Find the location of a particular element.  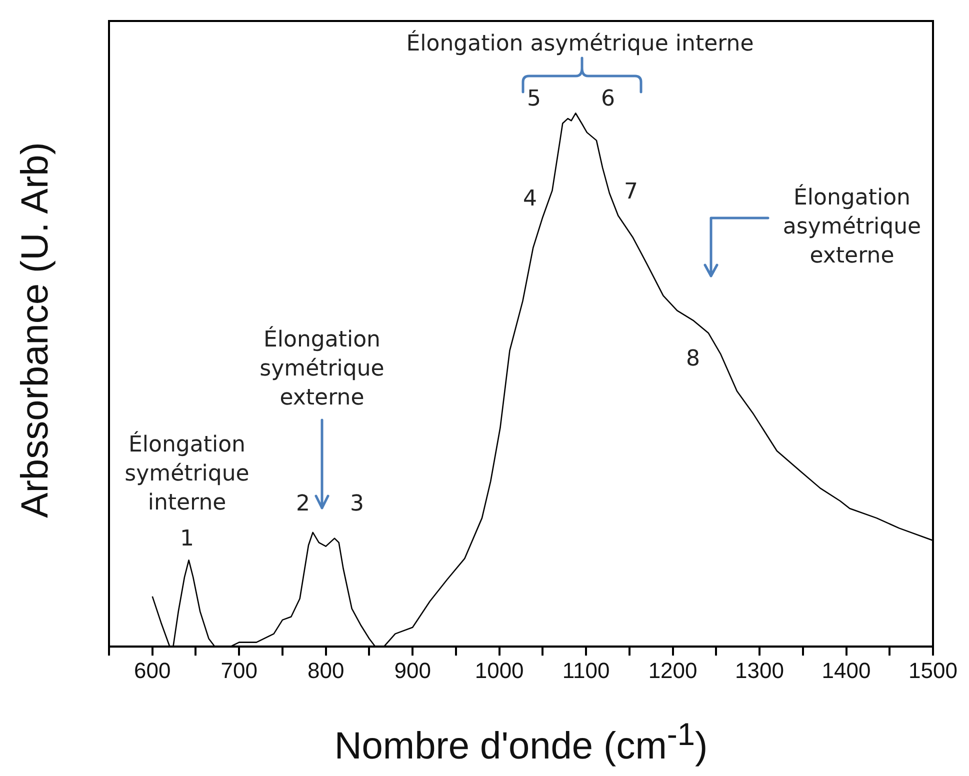

x-tick-label: 700 is located at coordinates (239, 670).